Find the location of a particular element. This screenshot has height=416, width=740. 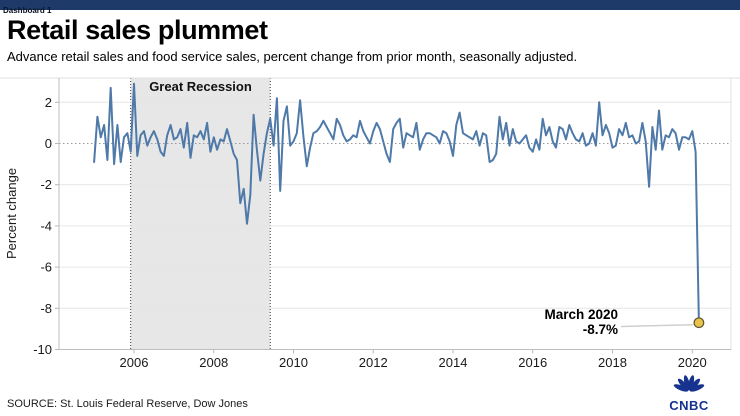

annotation-march-2020: March 2020 -8.7% is located at coordinates (581, 322).